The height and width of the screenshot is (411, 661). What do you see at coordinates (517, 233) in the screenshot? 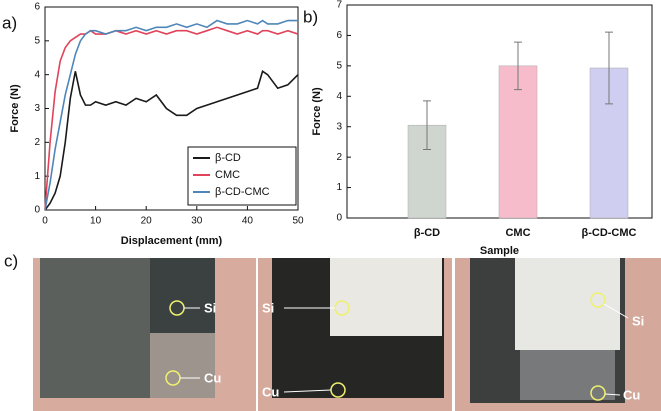
I see `x-tick-label: CMC` at bounding box center [517, 233].